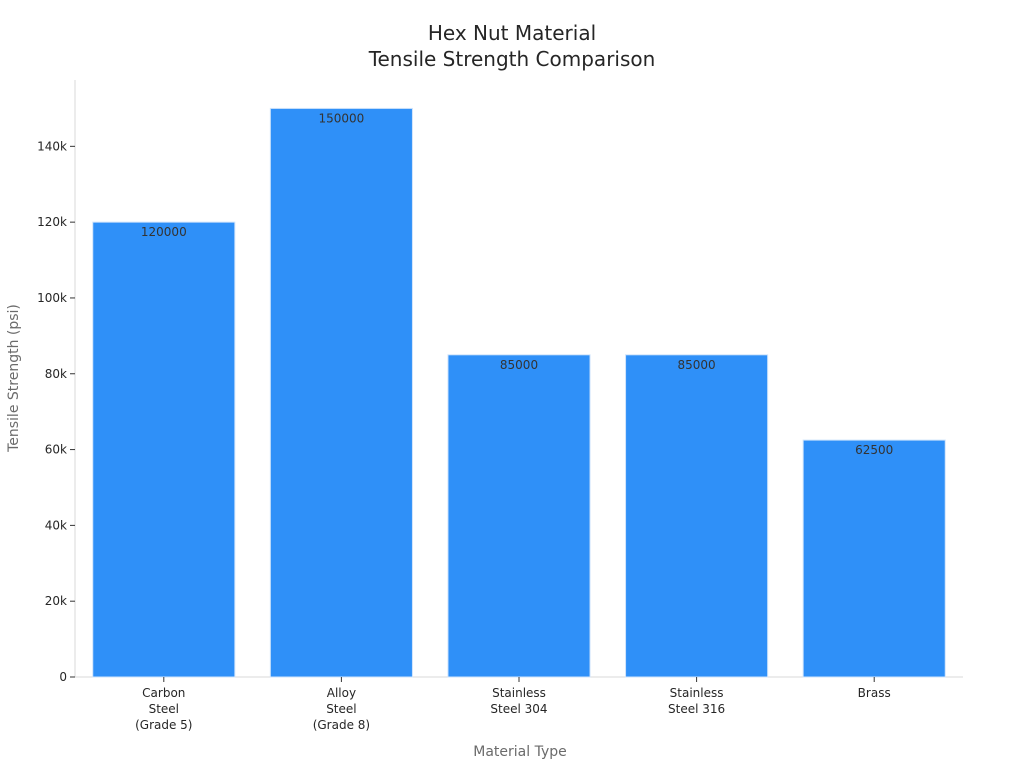 Image resolution: width=1024 pixels, height=768 pixels. What do you see at coordinates (341, 693) in the screenshot?
I see `x-tick-label-line: Alloy` at bounding box center [341, 693].